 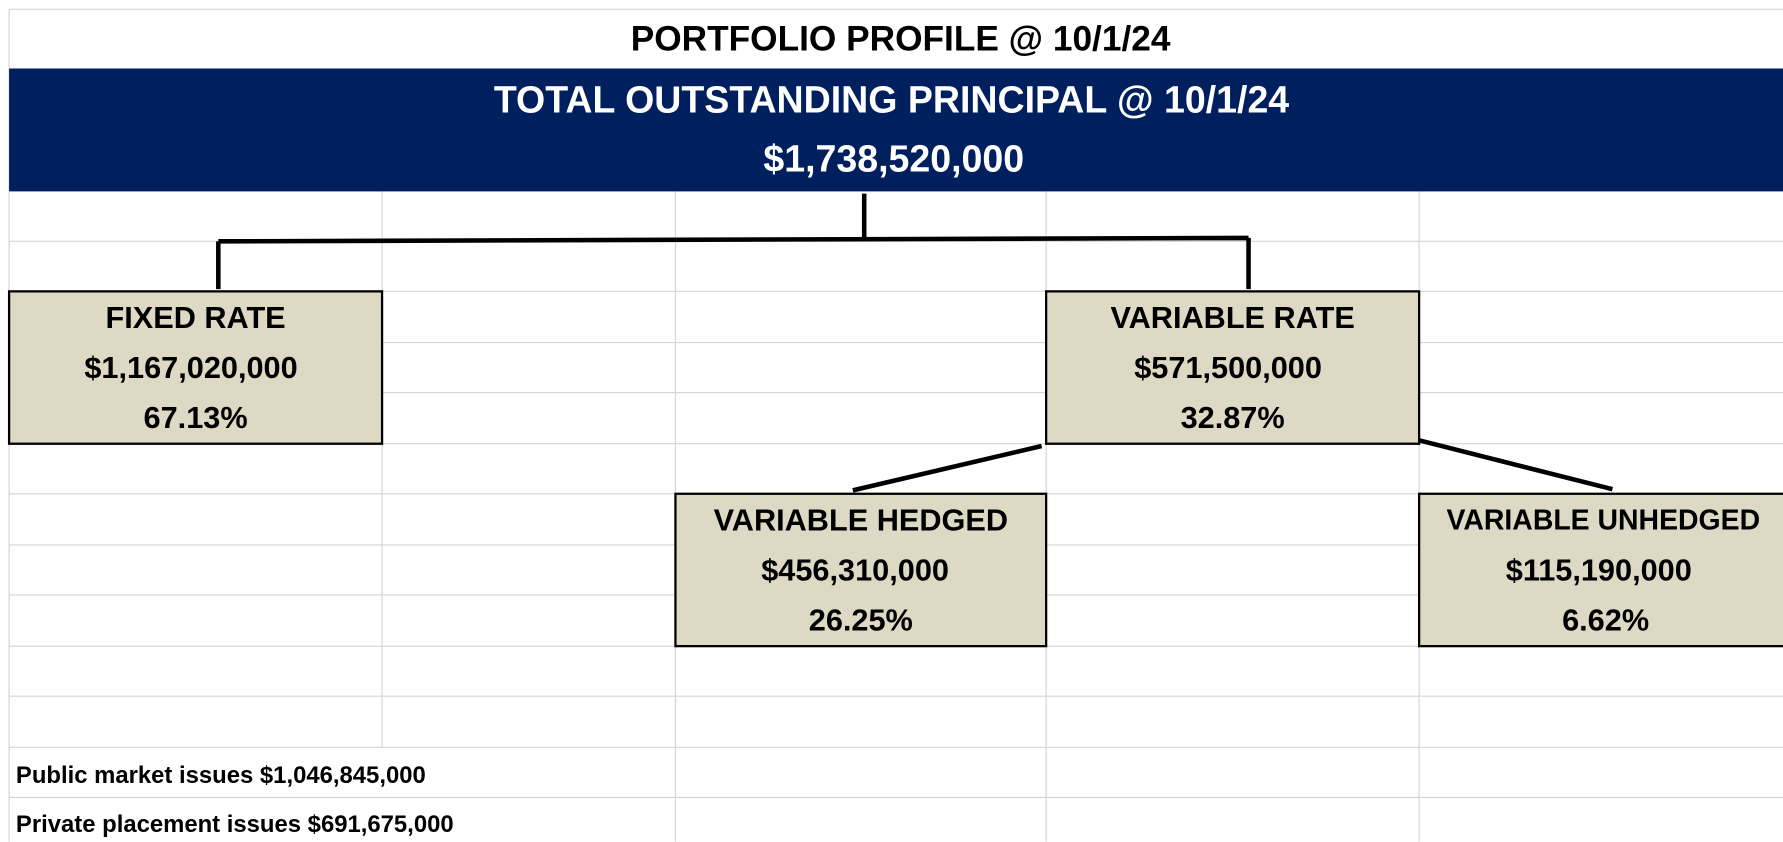 What do you see at coordinates (1228, 367) in the screenshot?
I see `node-amount: $571,500,000` at bounding box center [1228, 367].